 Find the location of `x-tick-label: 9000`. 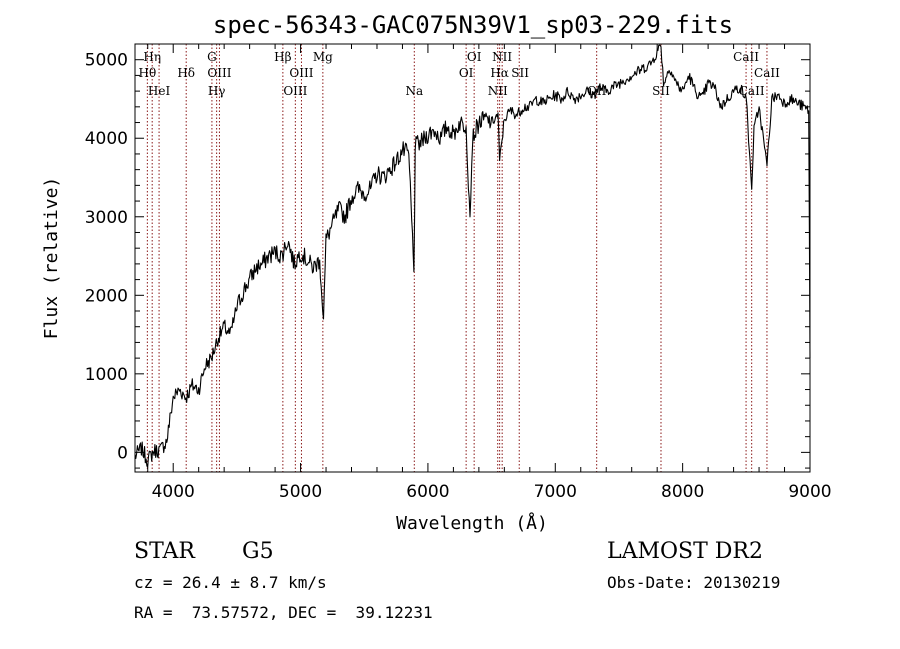

x-tick-label: 9000 is located at coordinates (809, 492).